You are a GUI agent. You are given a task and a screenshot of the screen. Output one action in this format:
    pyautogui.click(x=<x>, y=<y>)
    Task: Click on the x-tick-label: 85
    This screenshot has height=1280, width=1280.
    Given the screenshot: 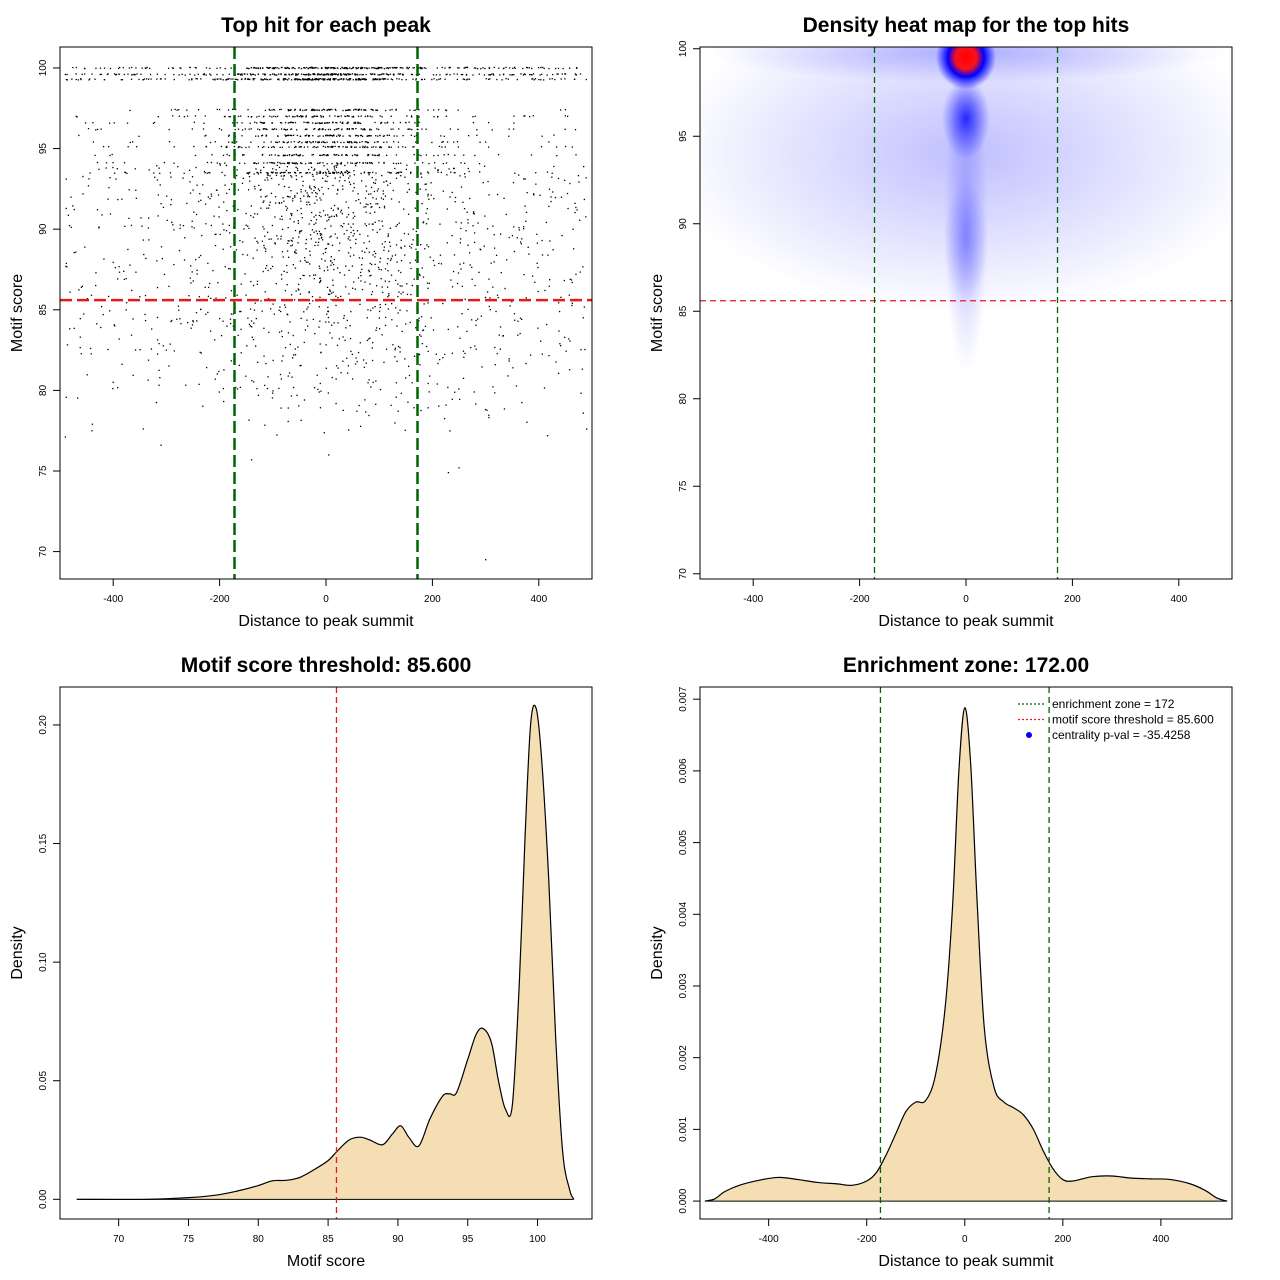 What is the action you would take?
    pyautogui.click(x=329, y=1239)
    